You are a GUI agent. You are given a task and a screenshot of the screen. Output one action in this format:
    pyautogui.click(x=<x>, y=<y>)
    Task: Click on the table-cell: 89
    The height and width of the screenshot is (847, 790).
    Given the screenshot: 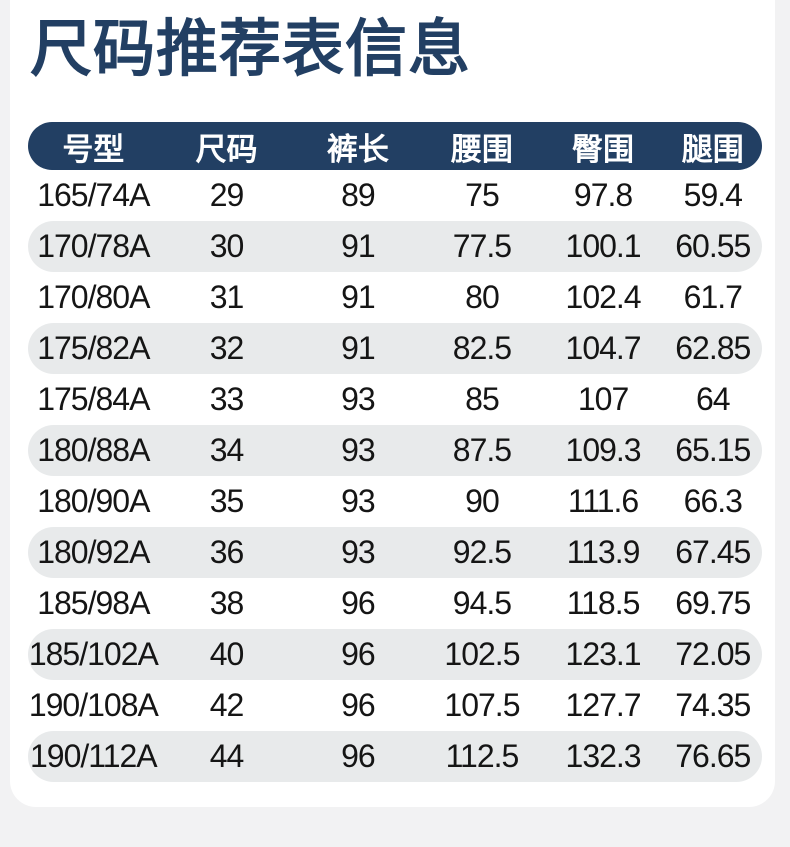 What is the action you would take?
    pyautogui.click(x=358, y=195)
    